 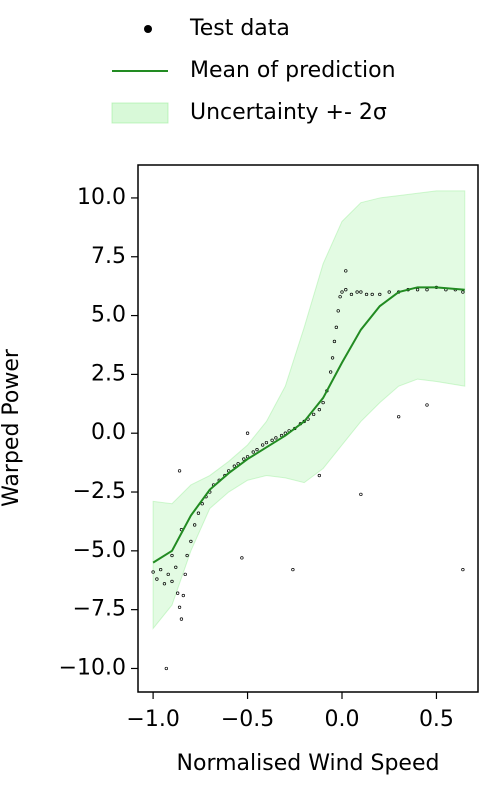 What do you see at coordinates (152, 719) in the screenshot?
I see `x-tick-label: −1.0` at bounding box center [152, 719].